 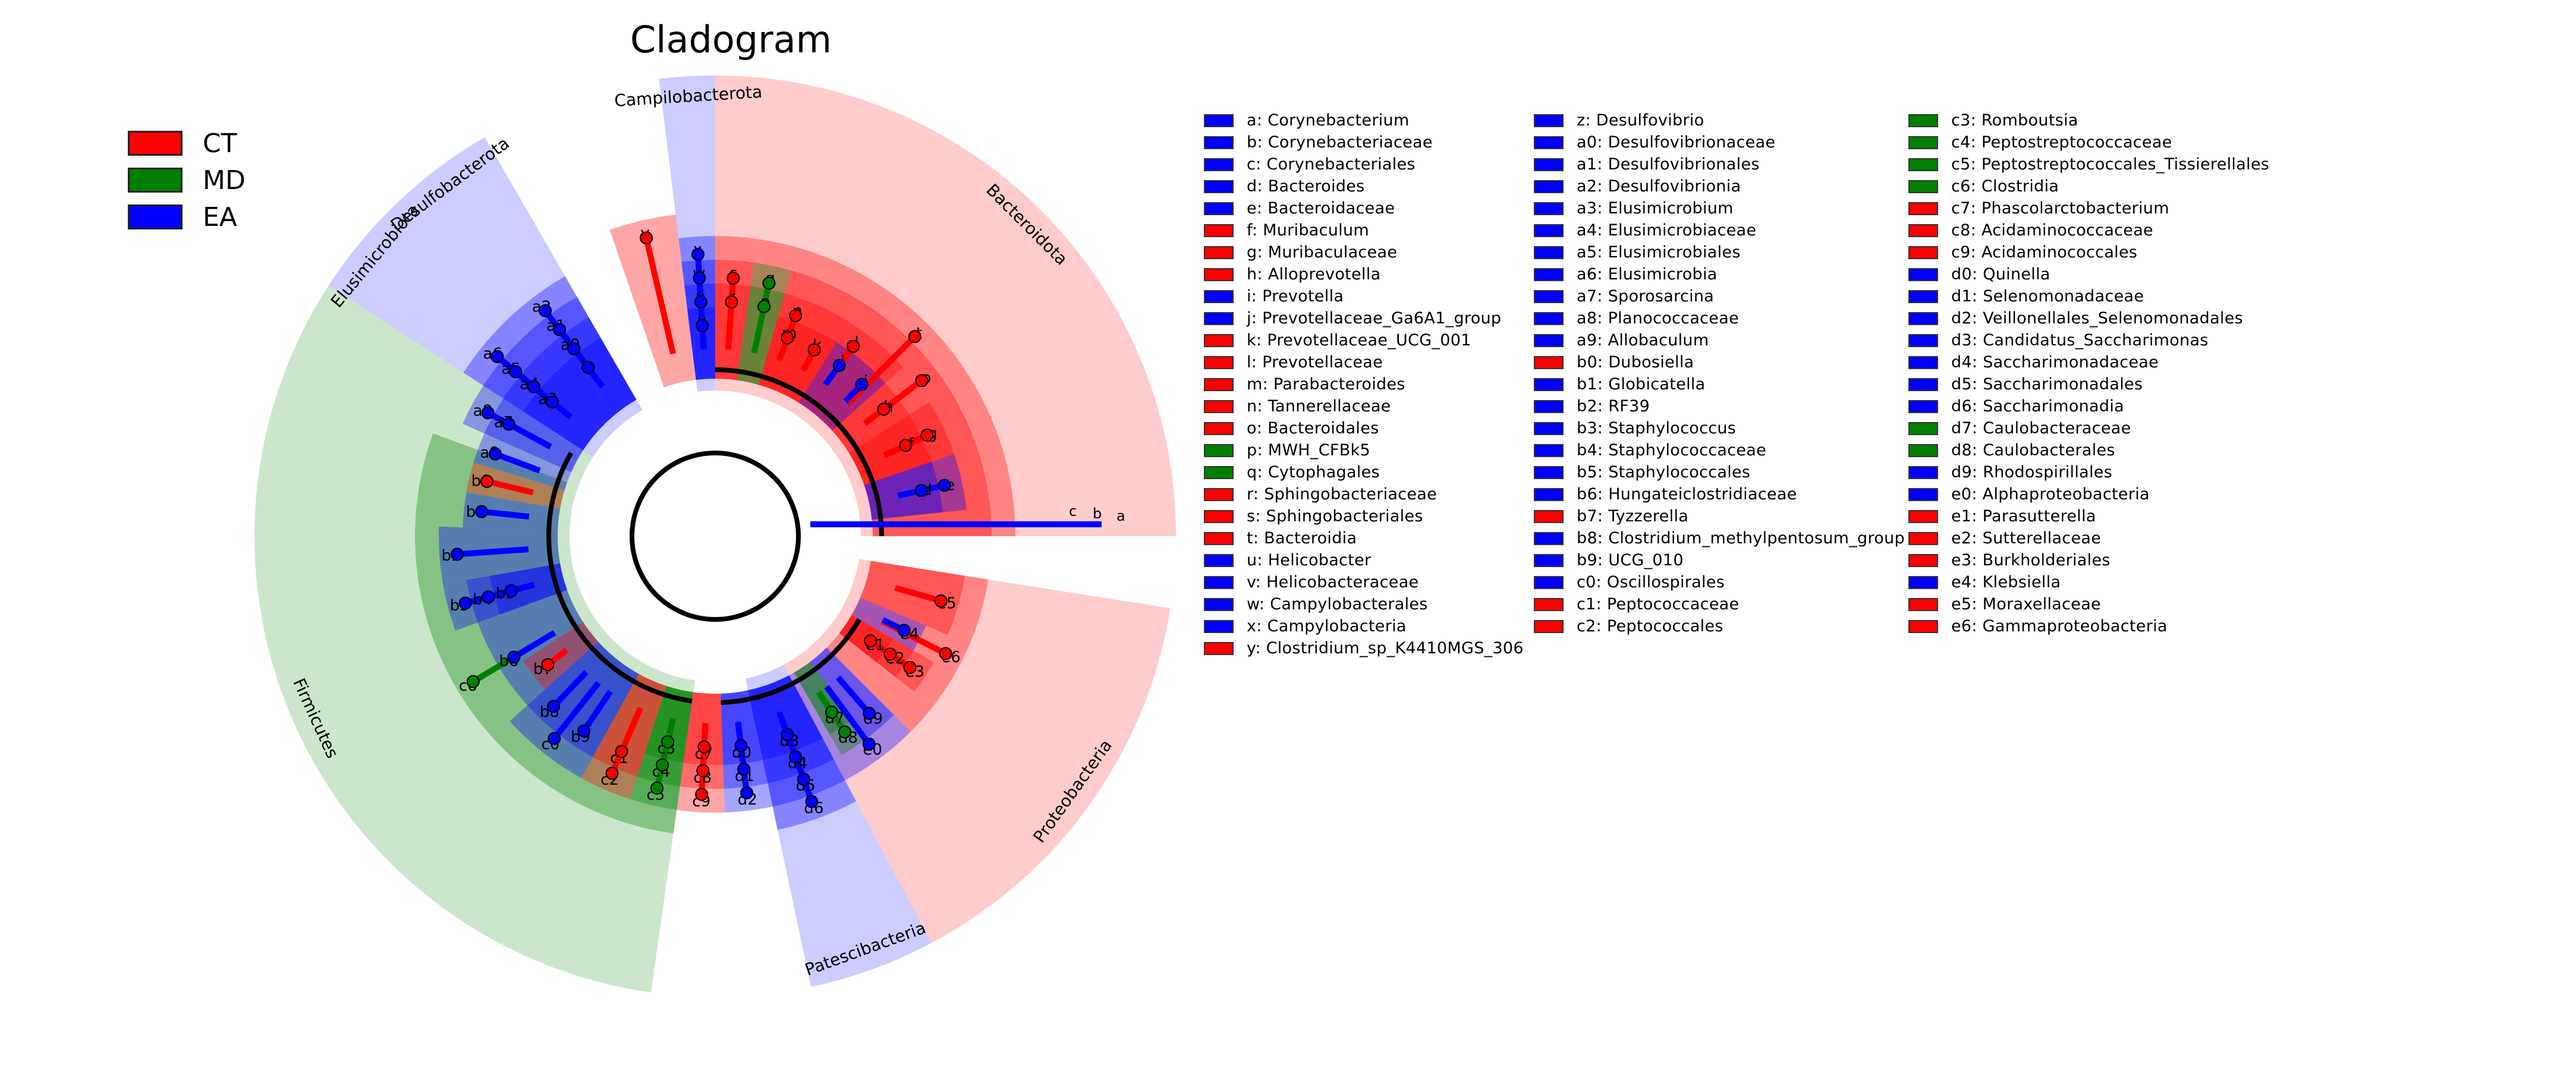 What do you see at coordinates (2055, 362) in the screenshot?
I see `taxa-legend-label: d4: Saccharimonadaceae` at bounding box center [2055, 362].